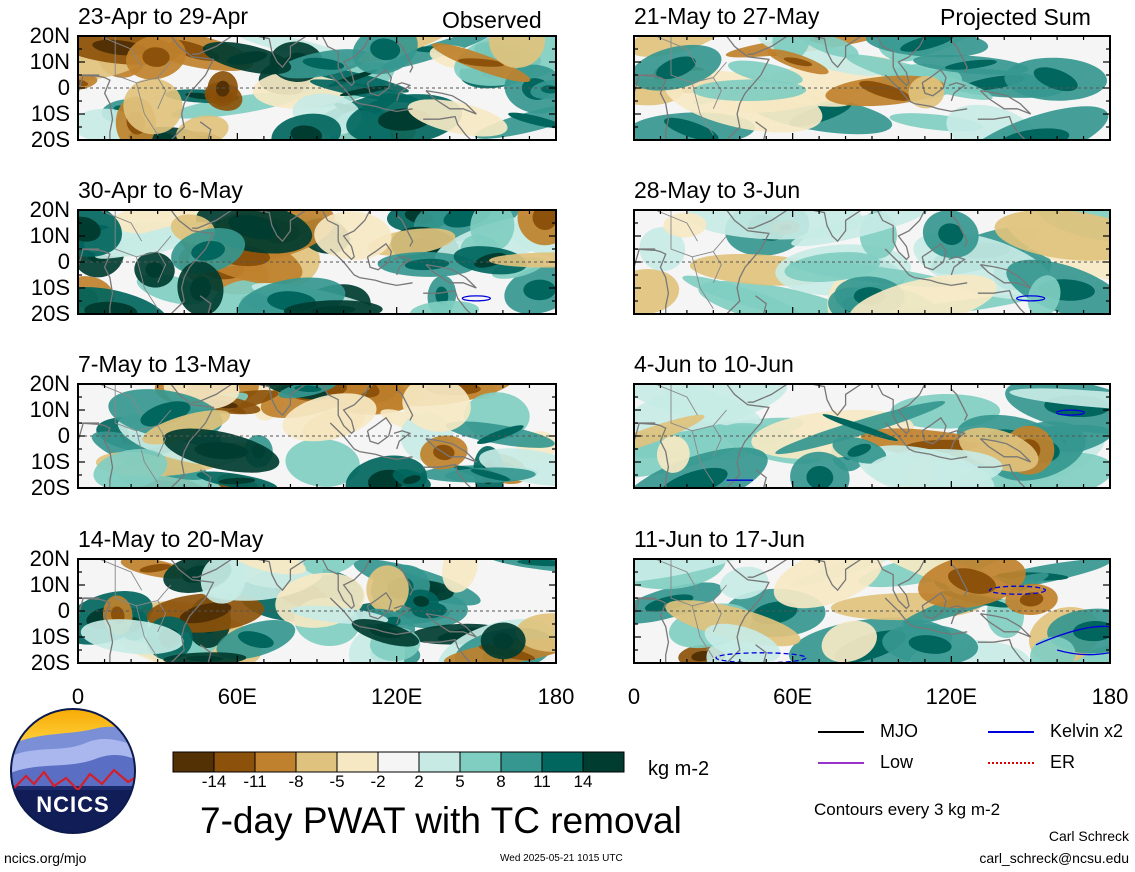 This screenshot has width=1135, height=872. I want to click on lat-label-row4: 20N, so click(49, 558).